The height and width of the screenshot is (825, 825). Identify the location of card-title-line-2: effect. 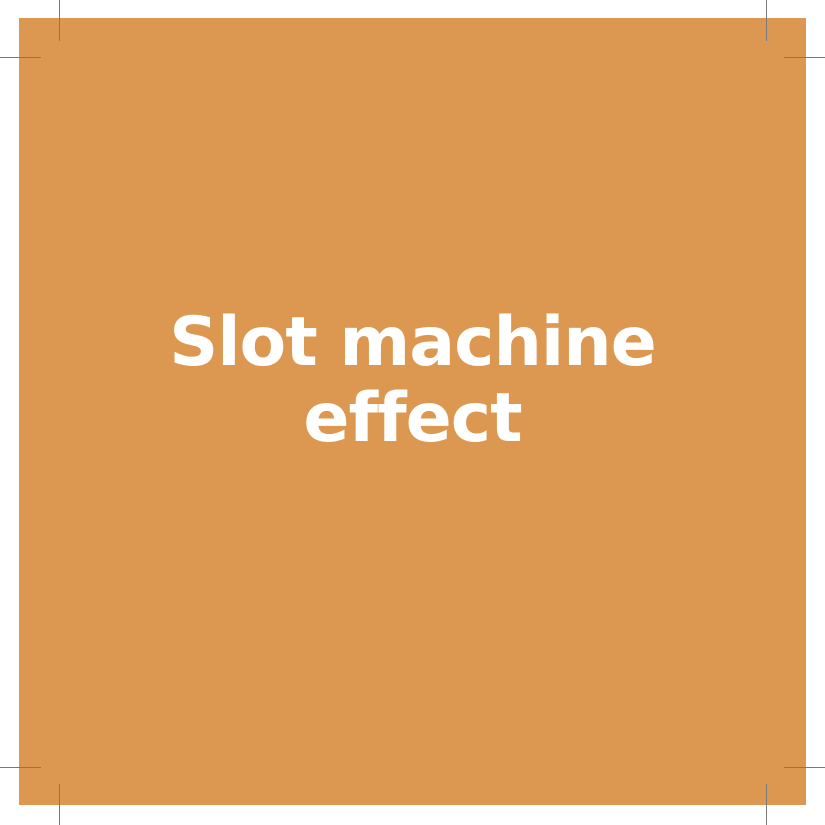
(412, 418).